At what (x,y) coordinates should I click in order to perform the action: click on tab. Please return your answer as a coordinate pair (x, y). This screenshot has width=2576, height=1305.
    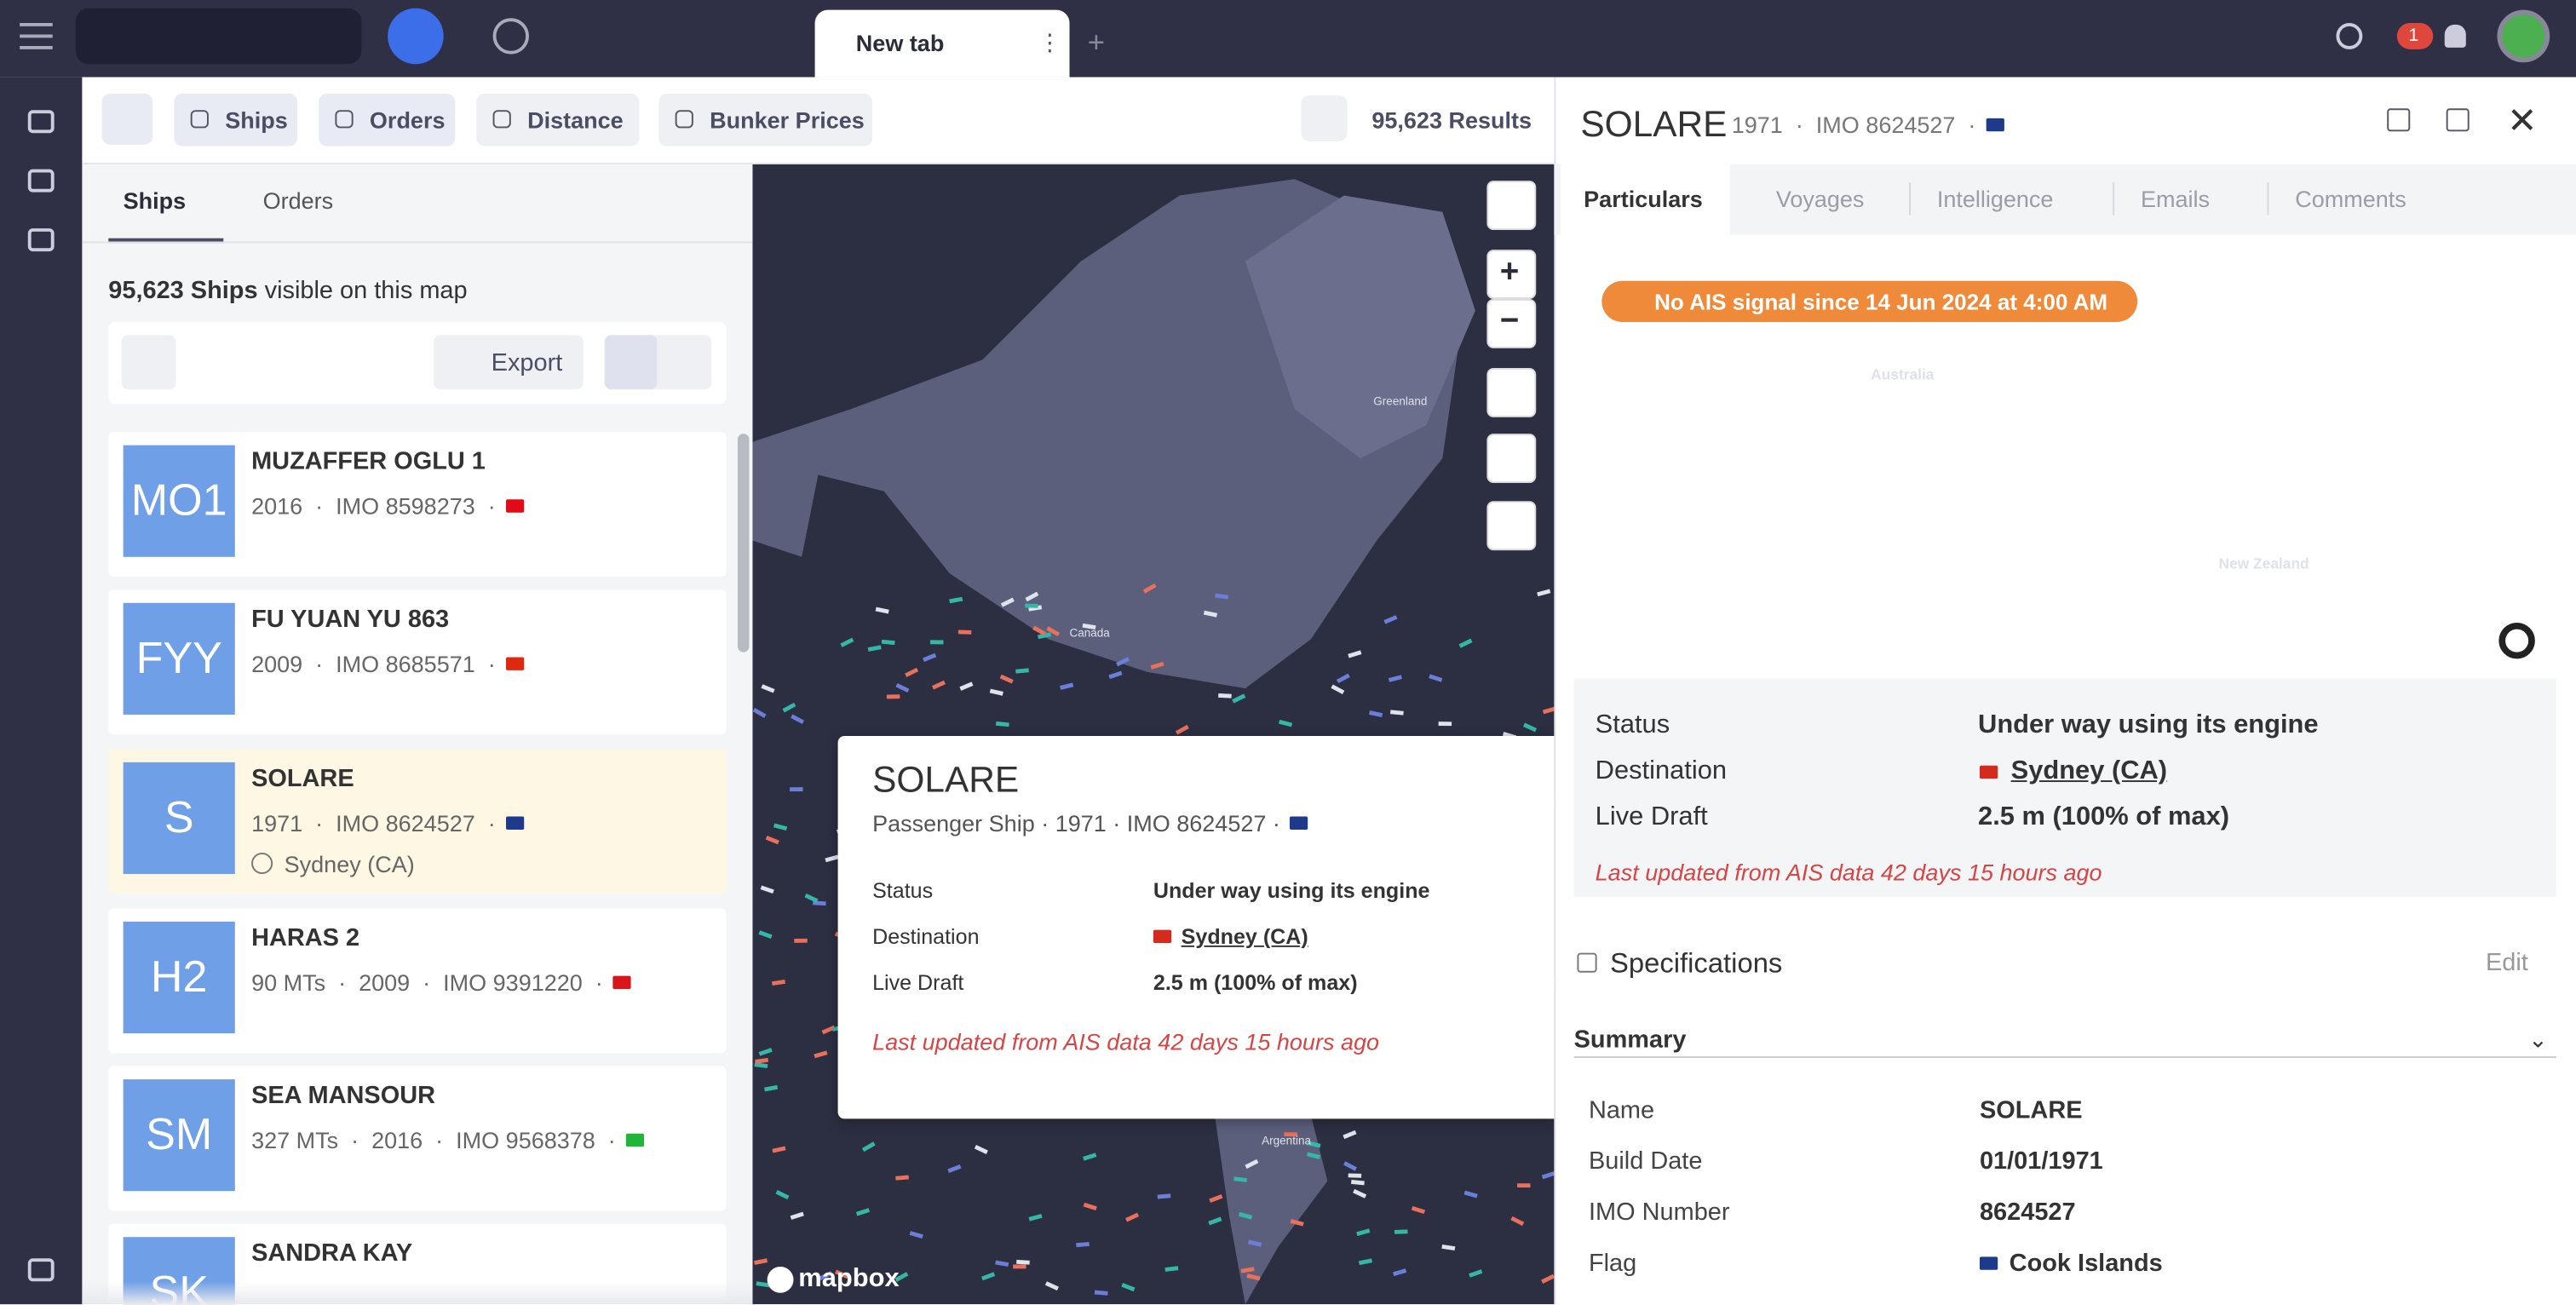
    Looking at the image, I should click on (942, 43).